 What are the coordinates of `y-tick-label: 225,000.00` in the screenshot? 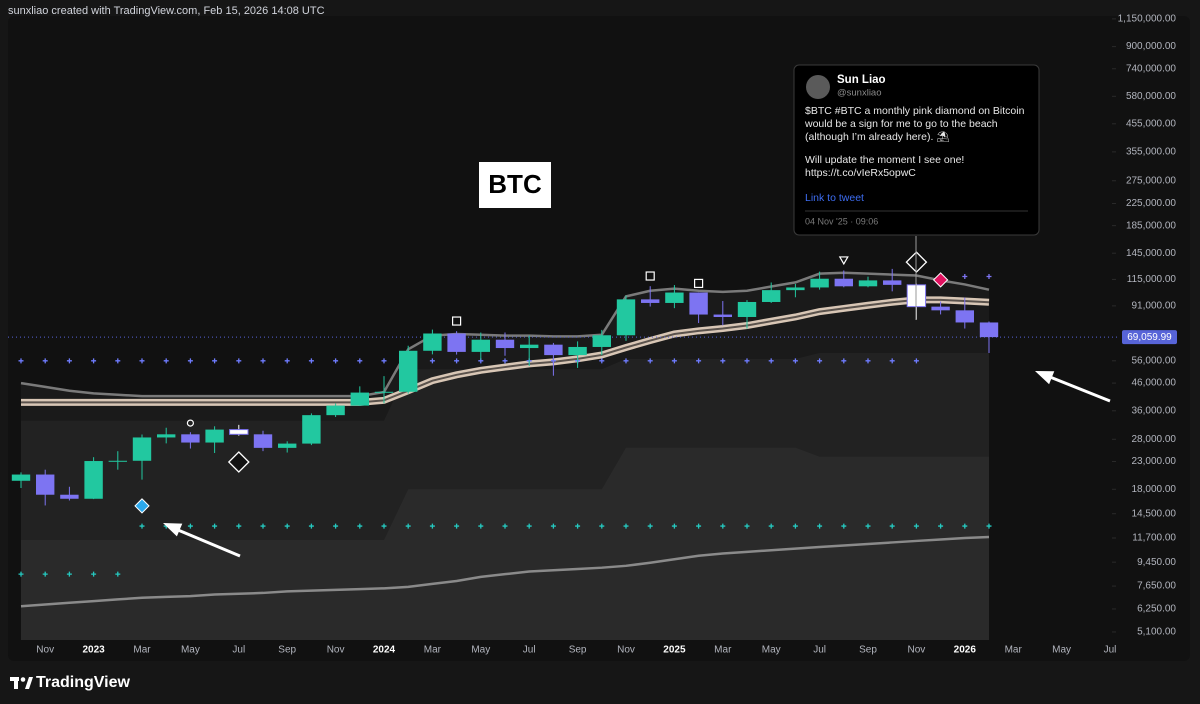 It's located at (1151, 203).